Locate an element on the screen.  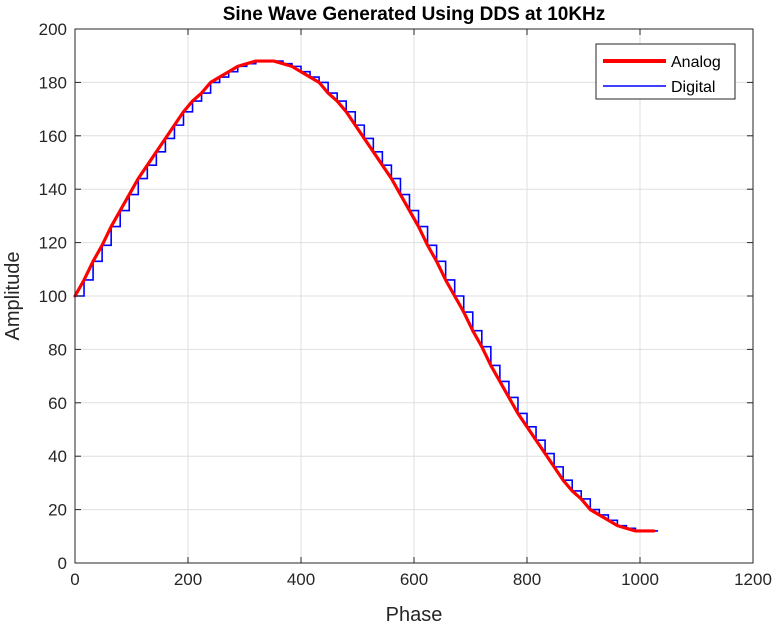
x-tick-label: 1200 is located at coordinates (753, 579).